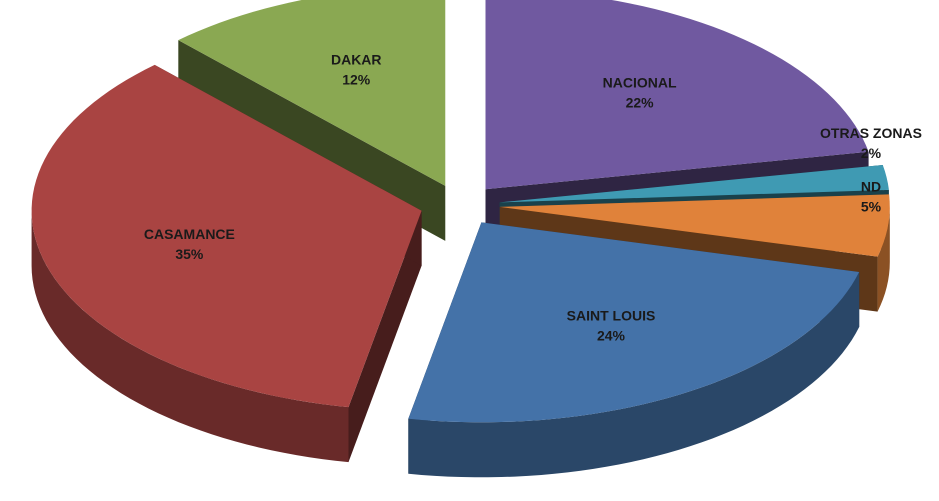  Describe the element at coordinates (871, 153) in the screenshot. I see `slice-value-label: 2%` at that location.